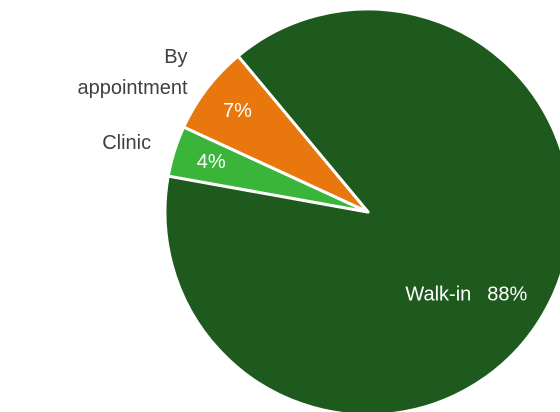 The width and height of the screenshot is (560, 412). What do you see at coordinates (237, 111) in the screenshot?
I see `value-label: 7%` at bounding box center [237, 111].